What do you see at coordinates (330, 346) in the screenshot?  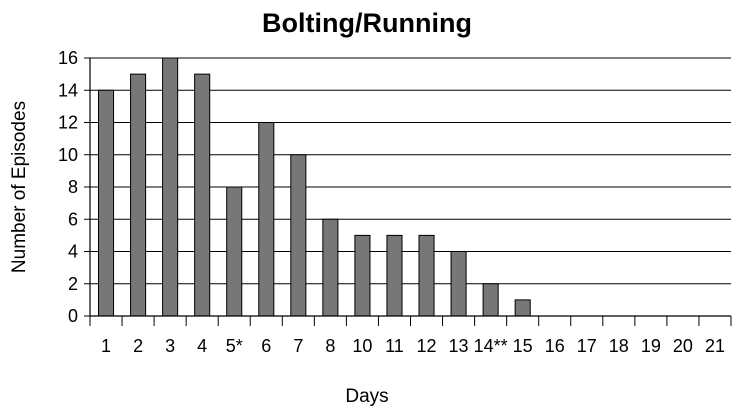 I see `x-tick-label: 8` at bounding box center [330, 346].